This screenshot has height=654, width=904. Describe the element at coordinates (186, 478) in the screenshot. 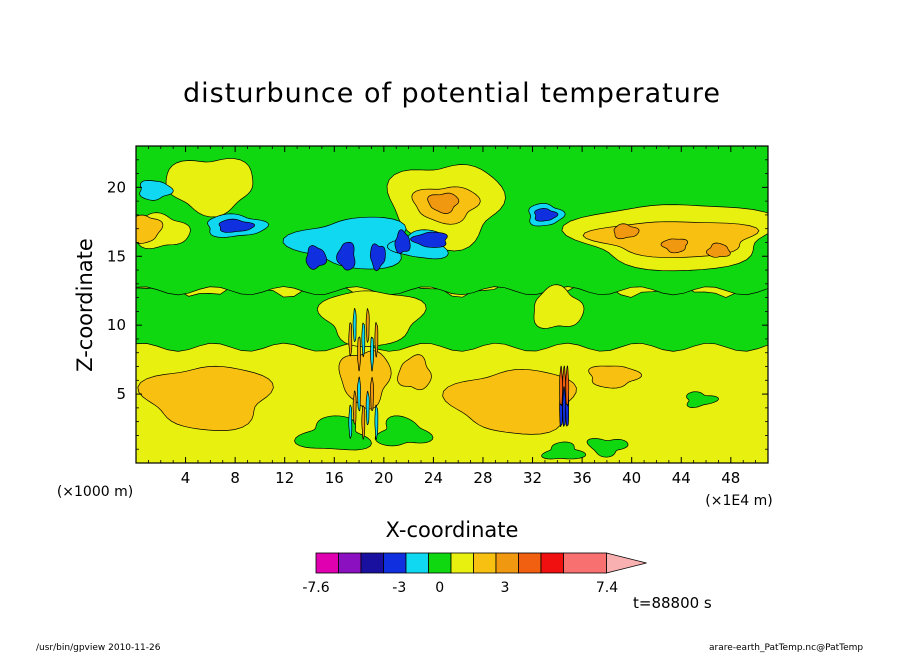

I see `x-tick-label: 4` at that location.